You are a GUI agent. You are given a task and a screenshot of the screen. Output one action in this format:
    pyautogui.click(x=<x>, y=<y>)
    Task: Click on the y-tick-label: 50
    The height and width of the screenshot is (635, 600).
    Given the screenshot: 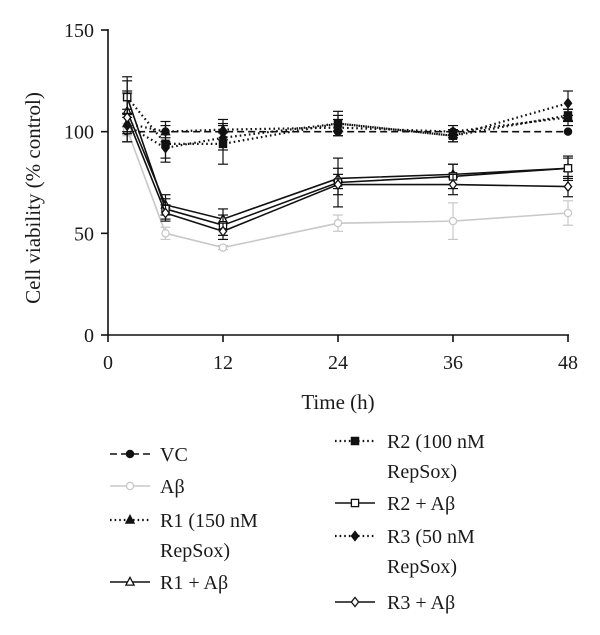 What is the action you would take?
    pyautogui.click(x=84, y=234)
    